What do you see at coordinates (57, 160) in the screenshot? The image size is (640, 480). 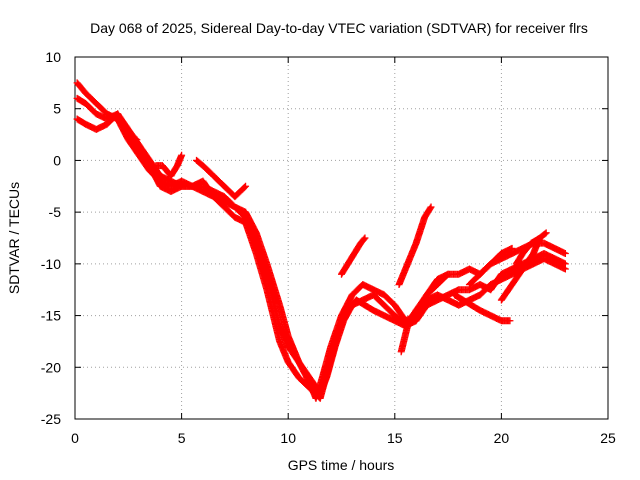 I see `y-tick-label: 0` at bounding box center [57, 160].